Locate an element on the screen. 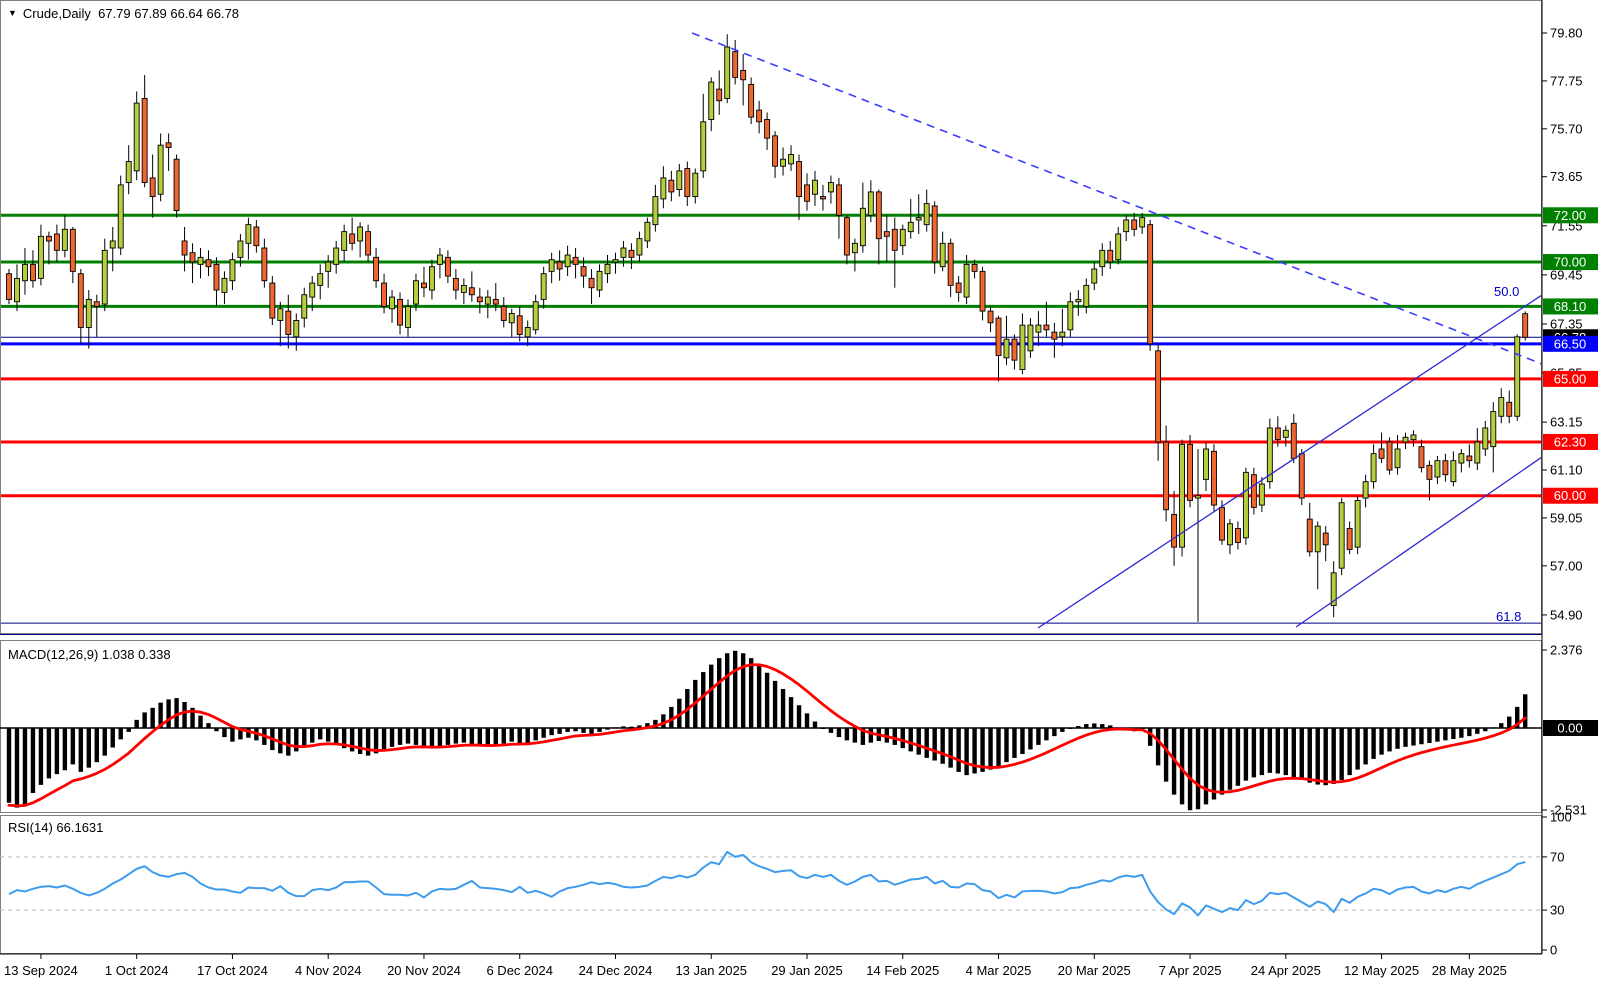 The width and height of the screenshot is (1600, 1000). date-label: 6 Dec 2024 is located at coordinates (519, 970).